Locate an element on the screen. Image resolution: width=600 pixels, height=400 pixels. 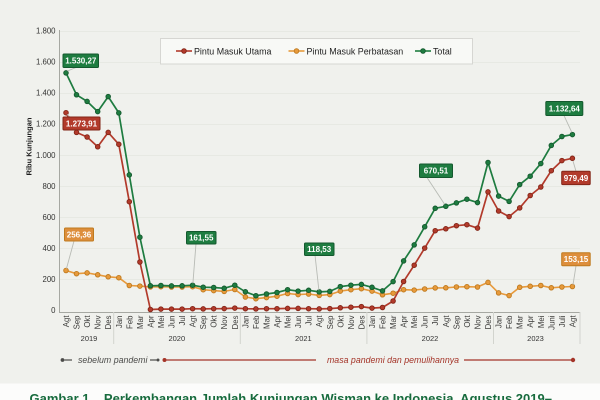
svg-text: Ribu Kunjungan is located at coordinates (29, 146).